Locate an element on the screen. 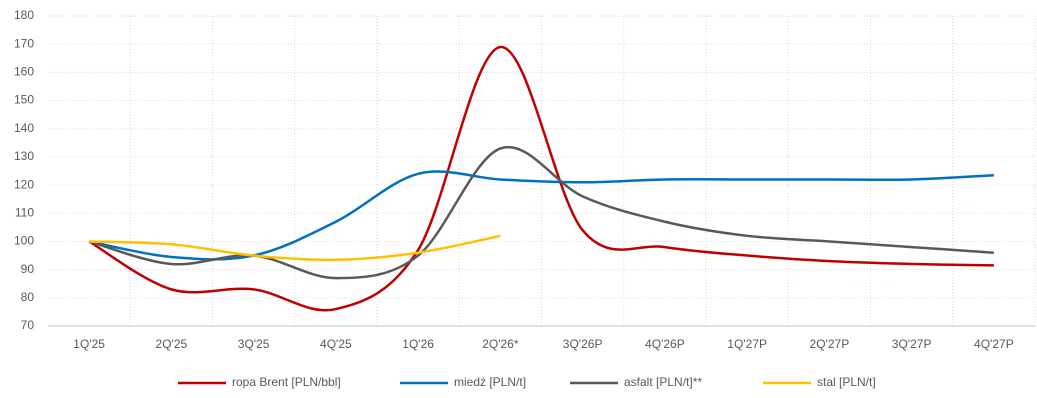 The image size is (1037, 398). x-tick-label: 2Q'27P is located at coordinates (830, 344).